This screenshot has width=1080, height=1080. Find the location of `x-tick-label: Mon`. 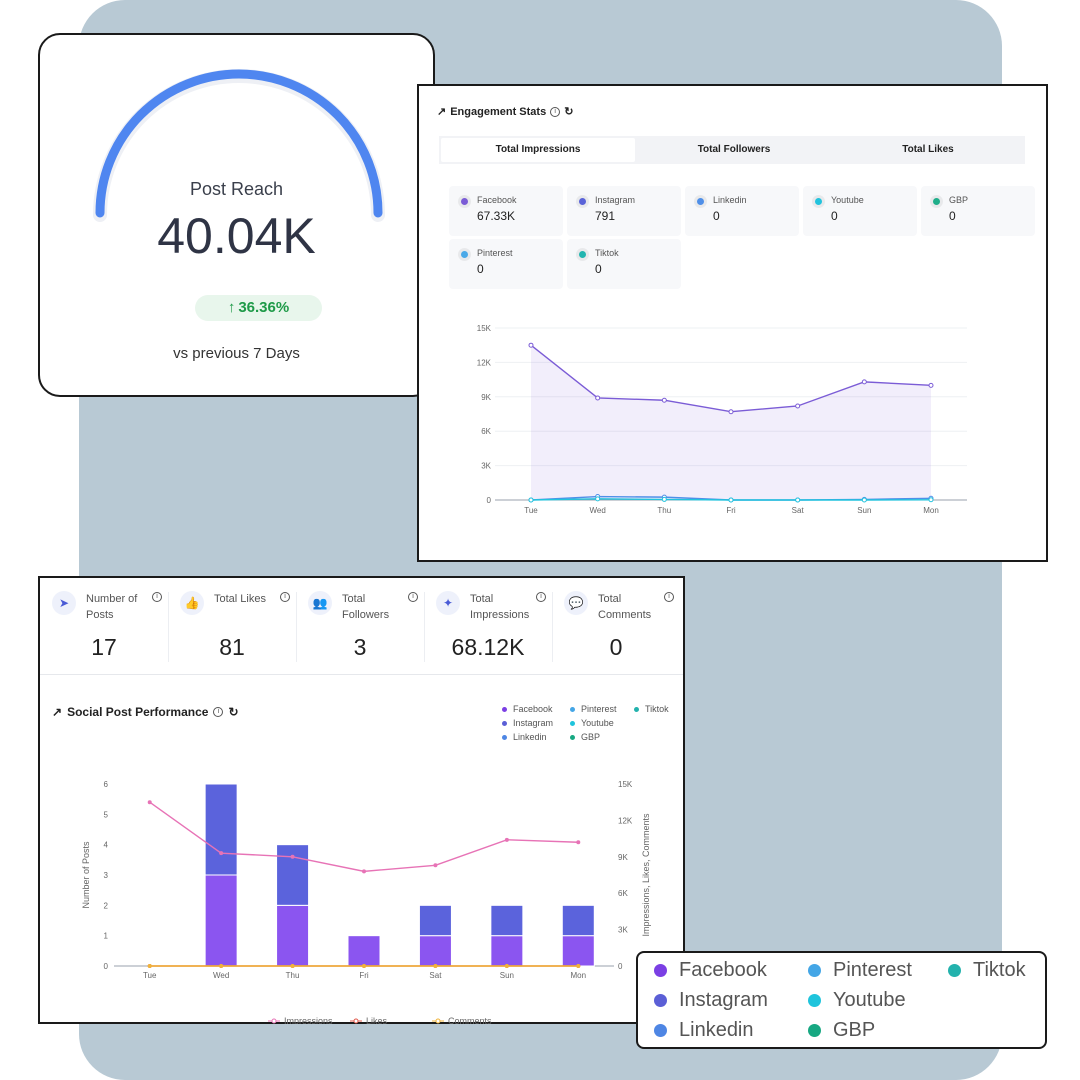

x-tick-label: Mon is located at coordinates (579, 975).